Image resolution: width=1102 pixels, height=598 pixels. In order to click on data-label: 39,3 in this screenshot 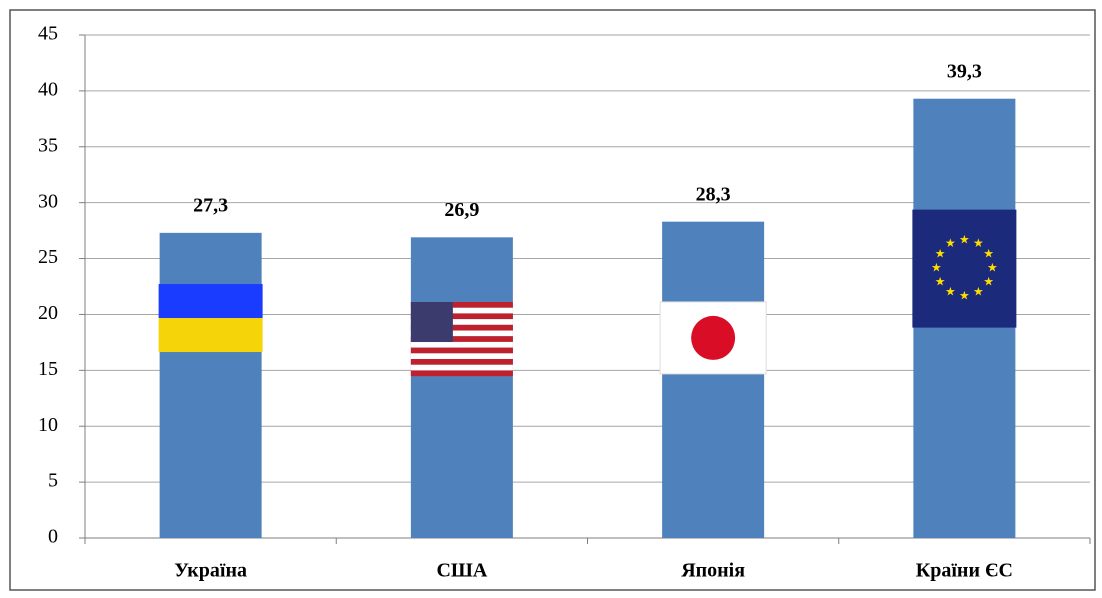, I will do `click(964, 71)`.